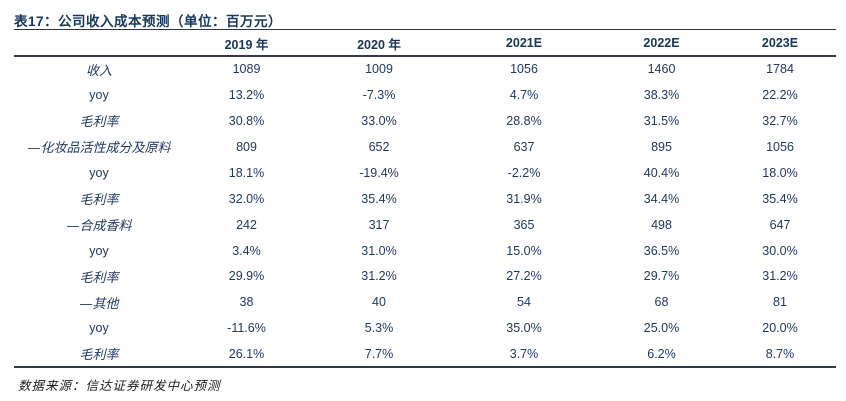 The width and height of the screenshot is (846, 401). Describe the element at coordinates (99, 149) in the screenshot. I see `row-label: —化妆品活性成分及原料` at that location.